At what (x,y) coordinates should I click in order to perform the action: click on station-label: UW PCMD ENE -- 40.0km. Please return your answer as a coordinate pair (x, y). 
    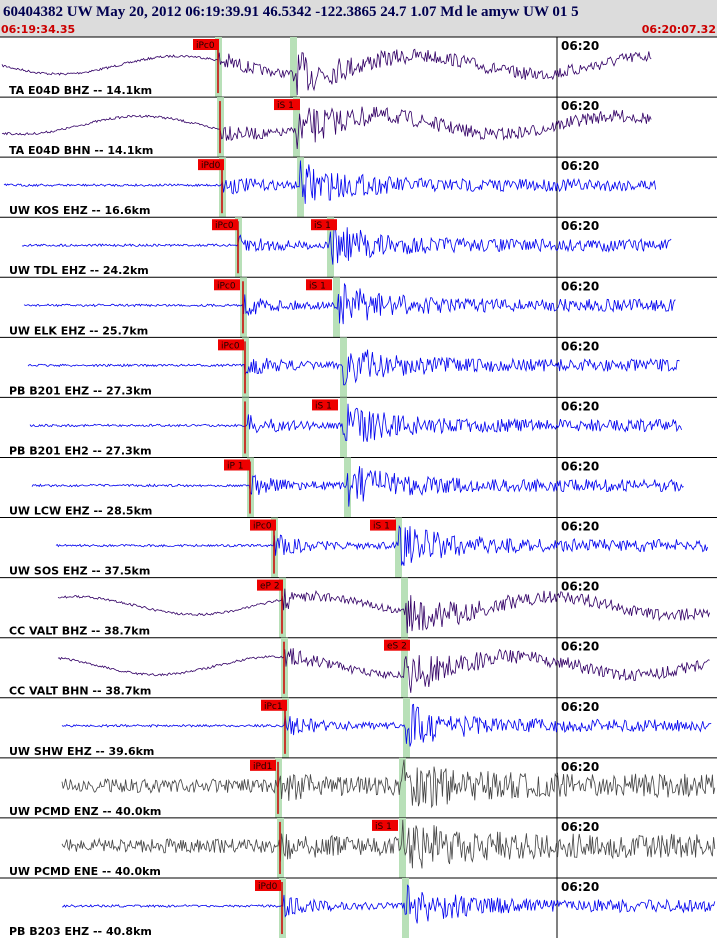
    Looking at the image, I should click on (85, 871).